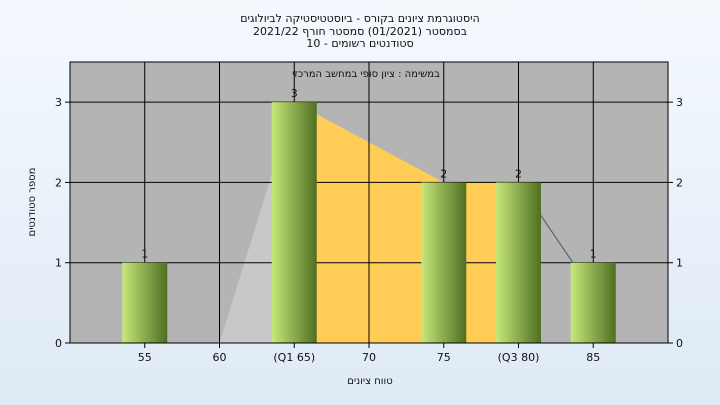 Image resolution: width=720 pixels, height=405 pixels. I want to click on y-tick-label-left: 3, so click(58, 102).